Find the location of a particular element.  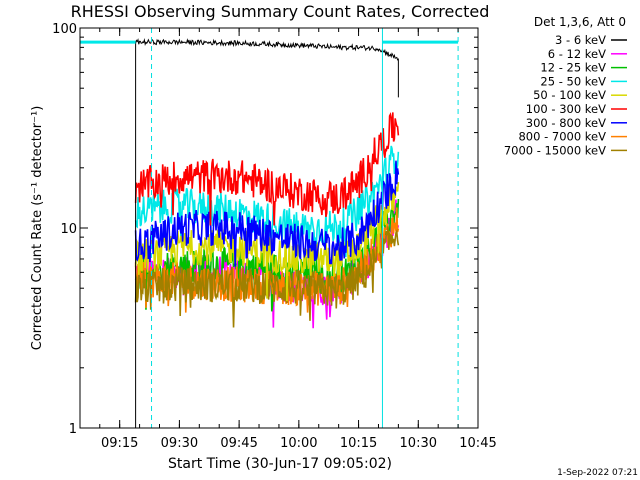

x-tick-label: 10:00 is located at coordinates (298, 443).